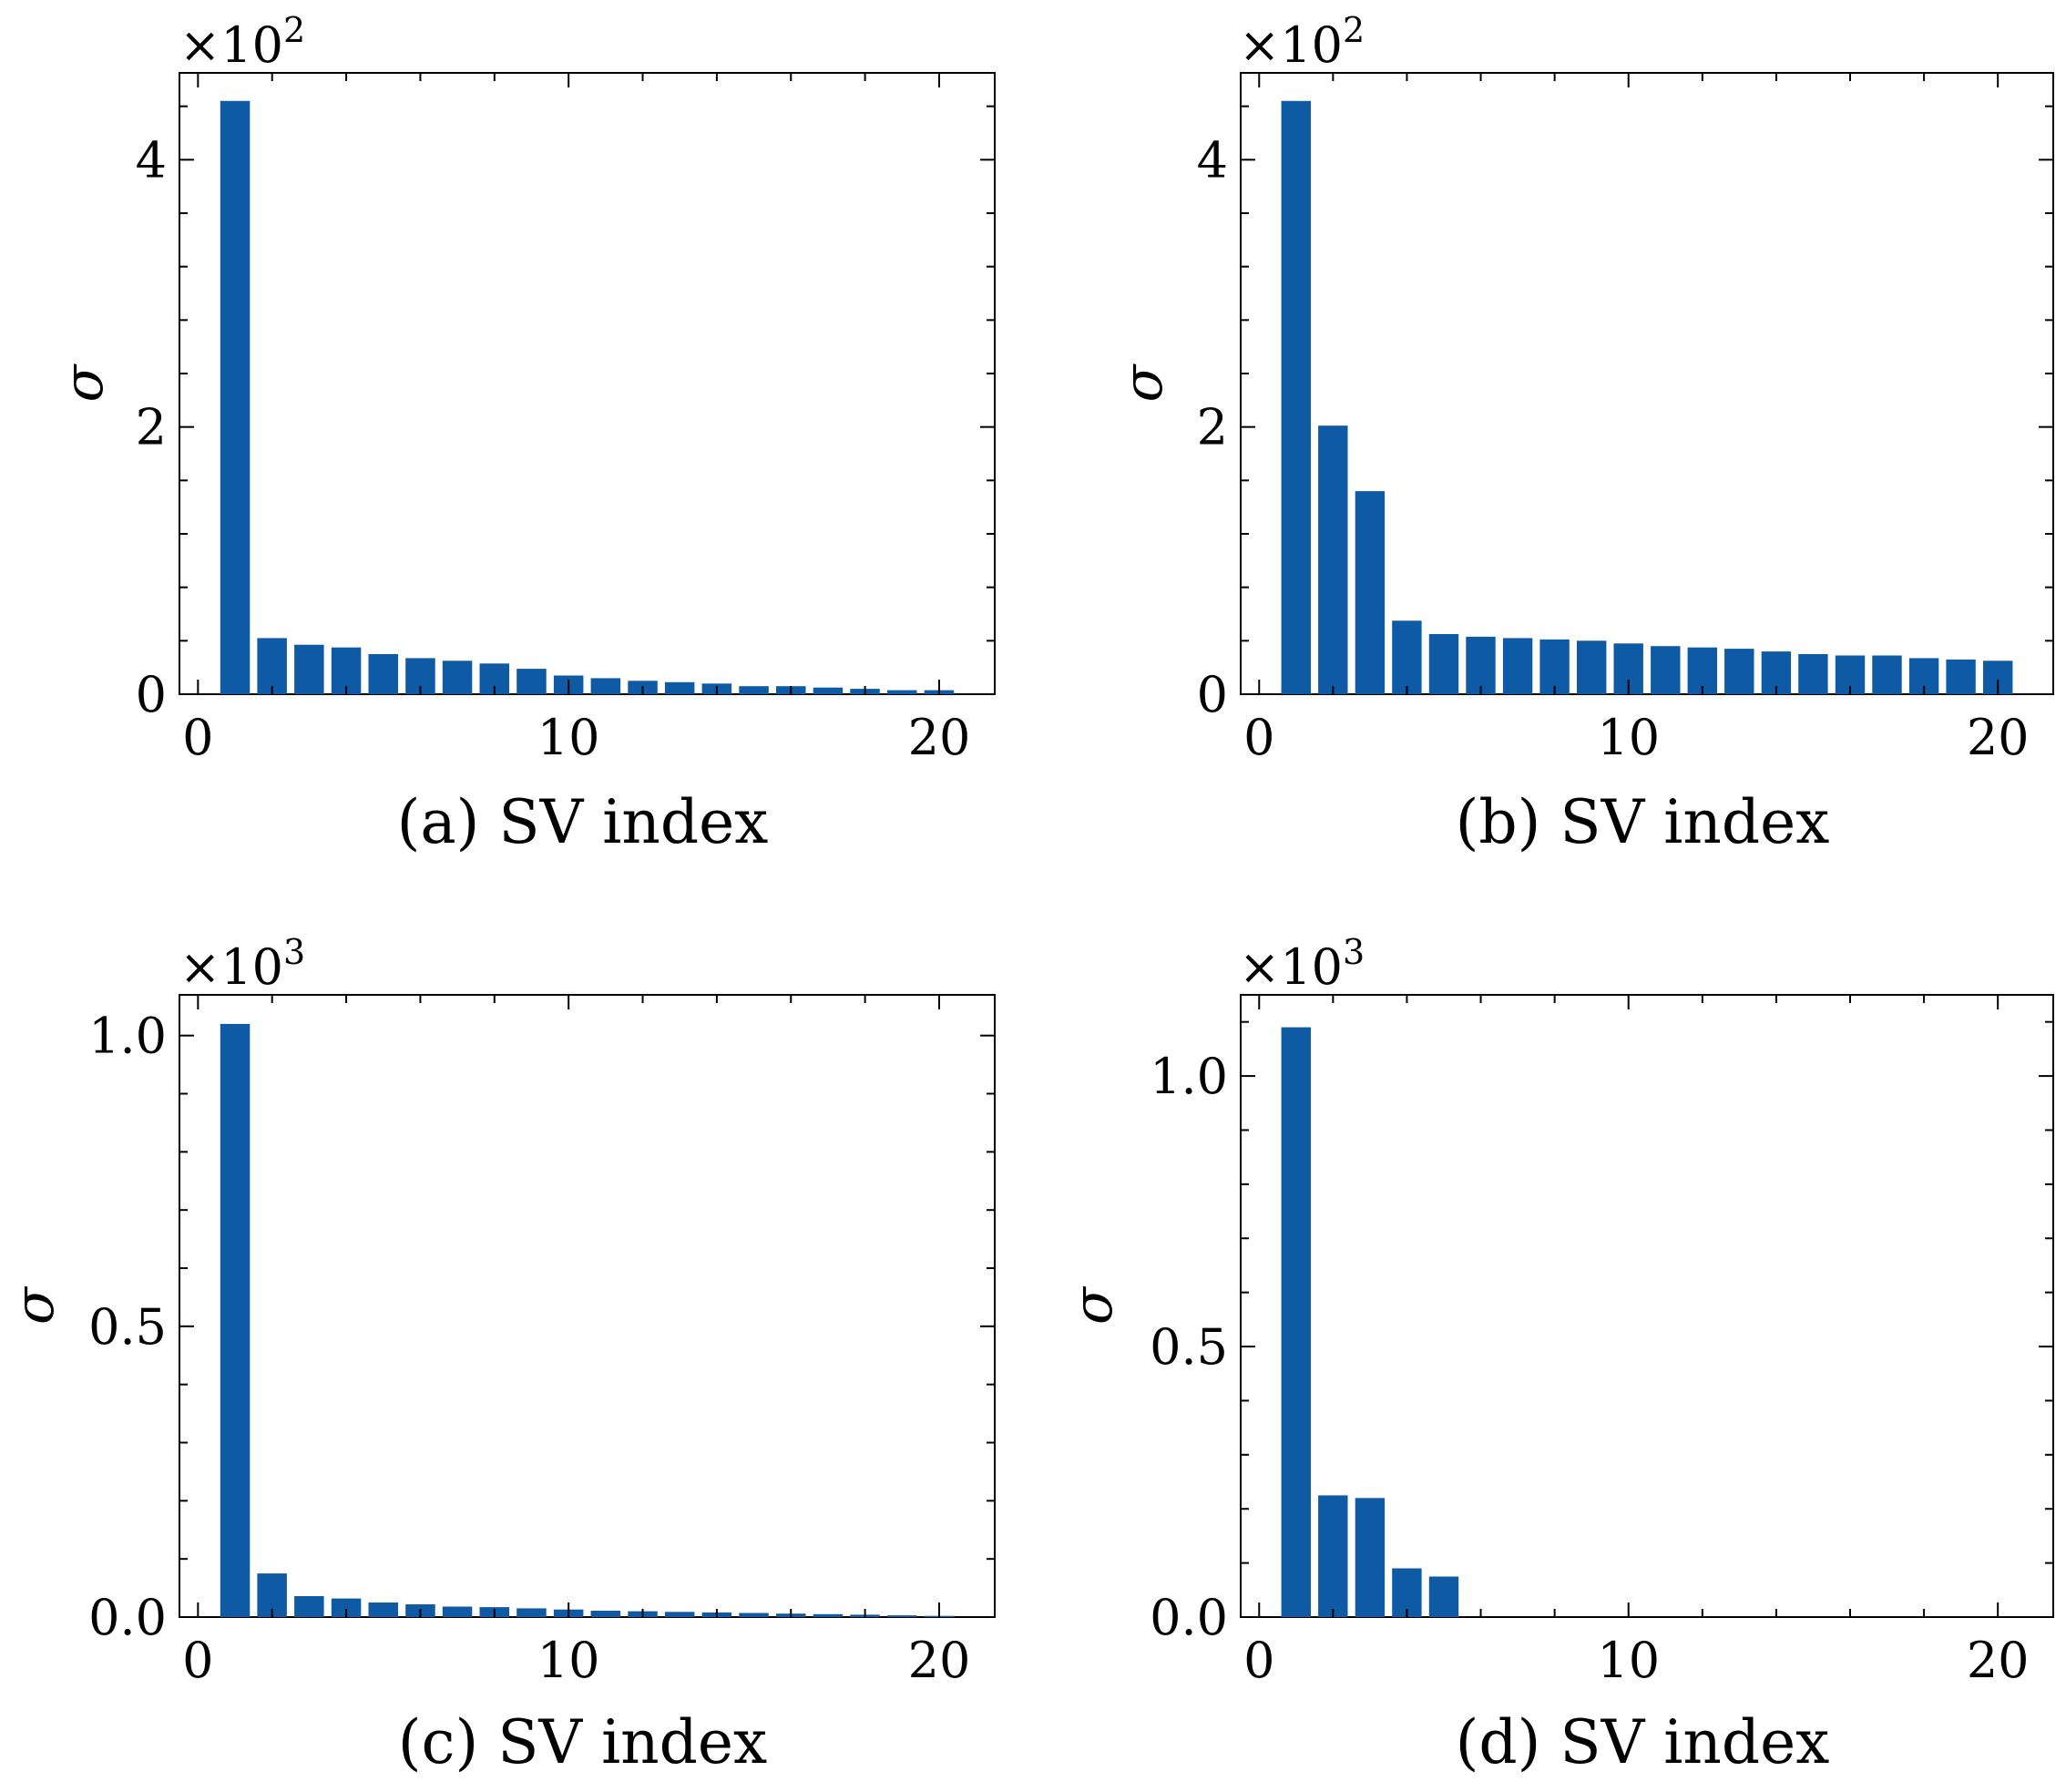 This screenshot has height=1792, width=2066. I want to click on x-axis-label: (d) SV index, so click(1643, 1742).